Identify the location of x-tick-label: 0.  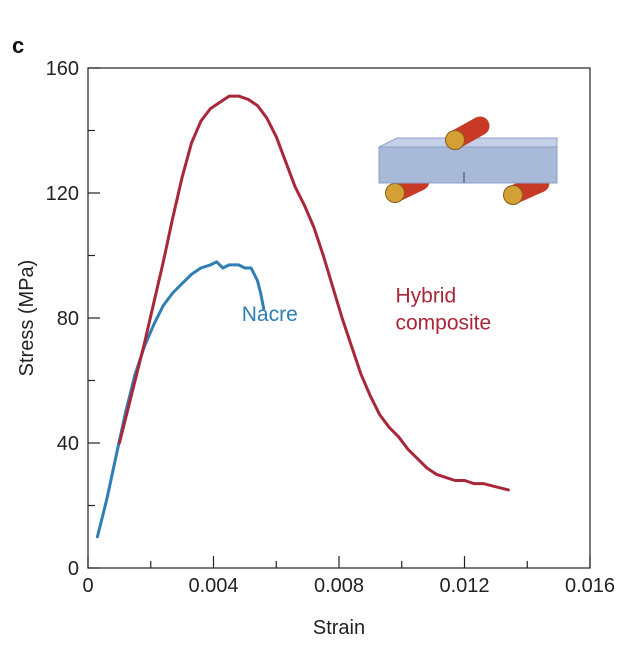
(87, 586).